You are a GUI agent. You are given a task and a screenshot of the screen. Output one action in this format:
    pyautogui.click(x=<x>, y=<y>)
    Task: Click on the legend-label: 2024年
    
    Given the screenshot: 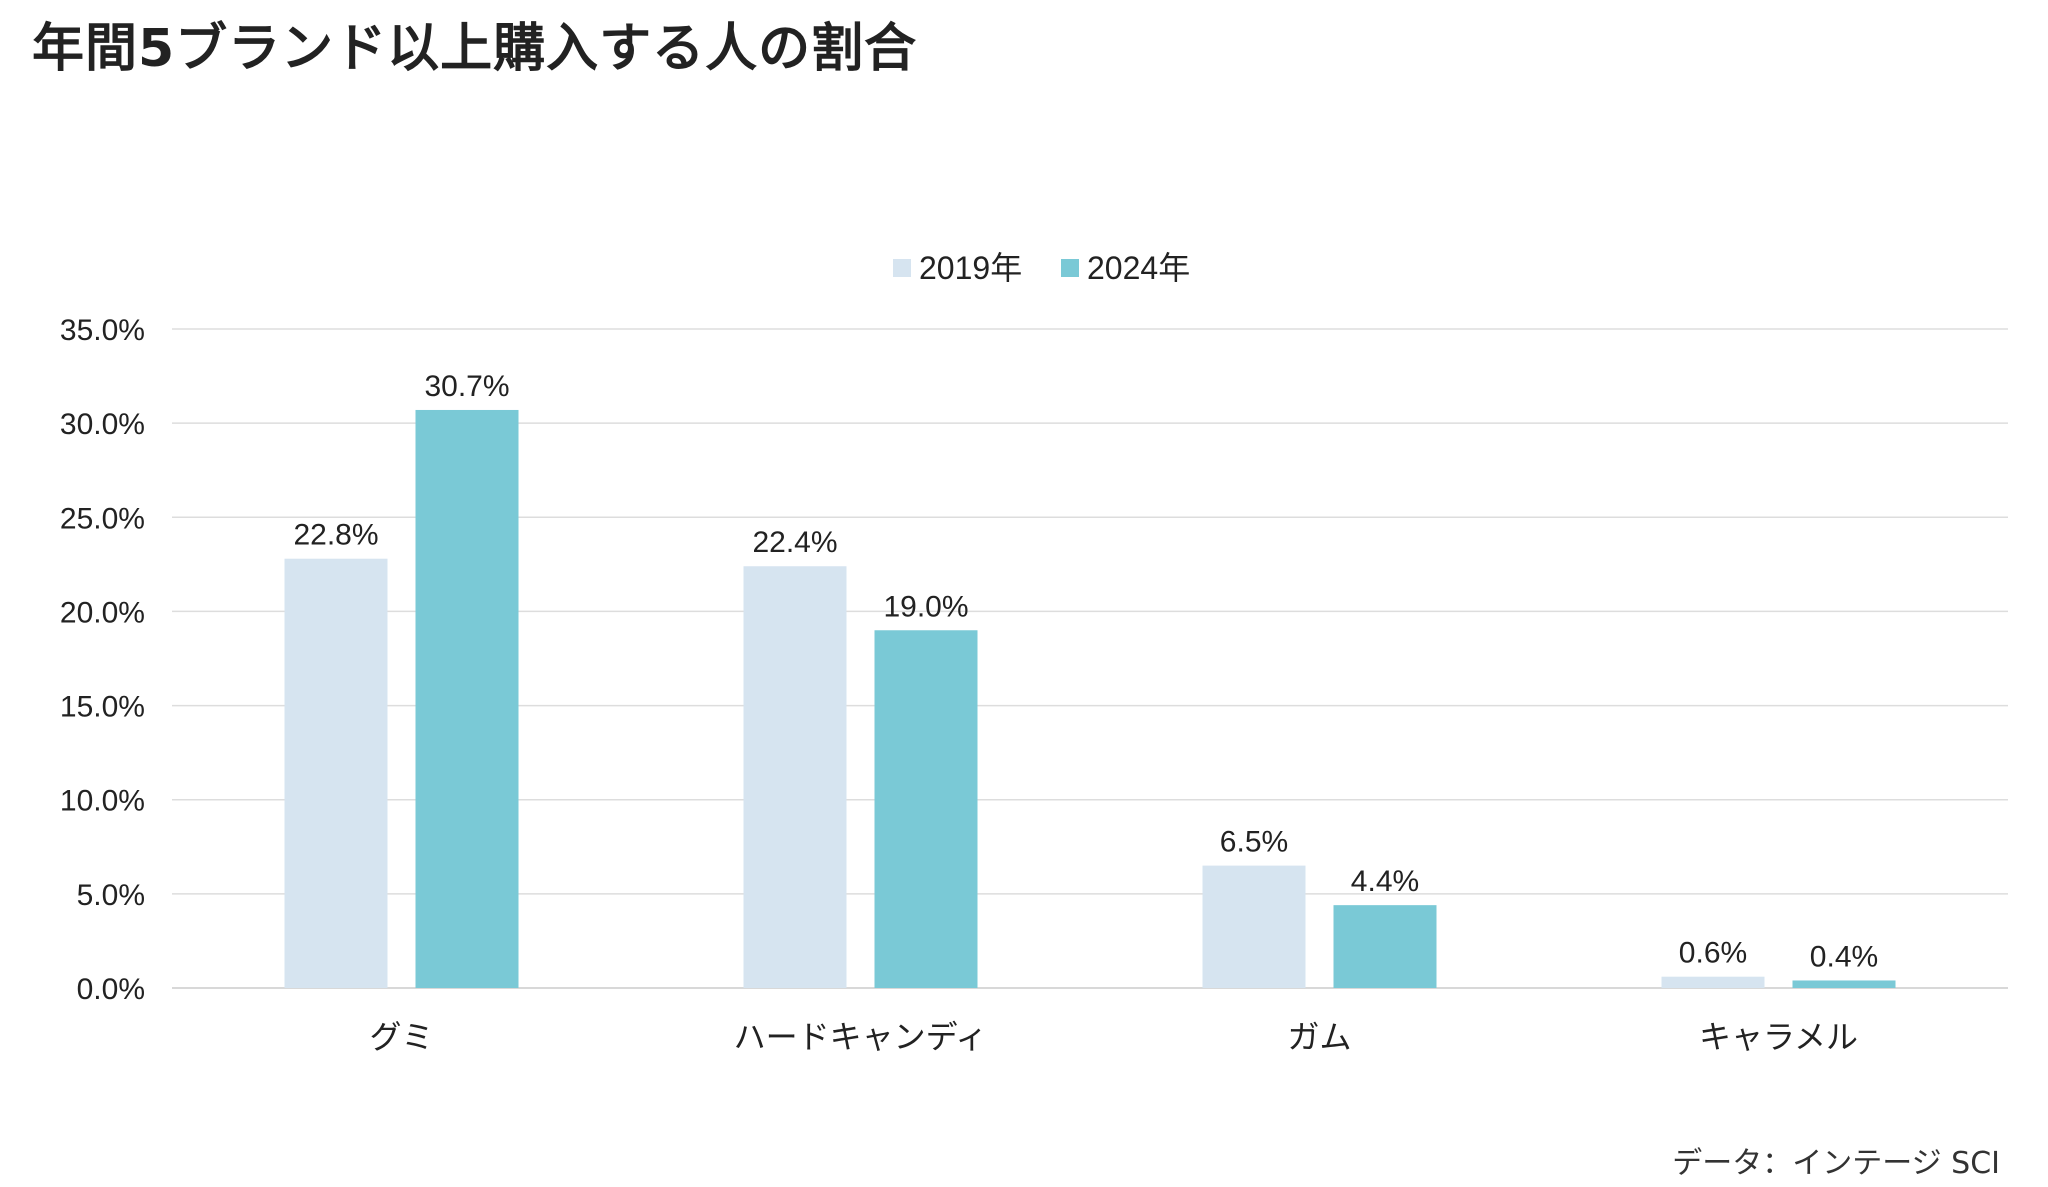 What is the action you would take?
    pyautogui.click(x=1138, y=268)
    